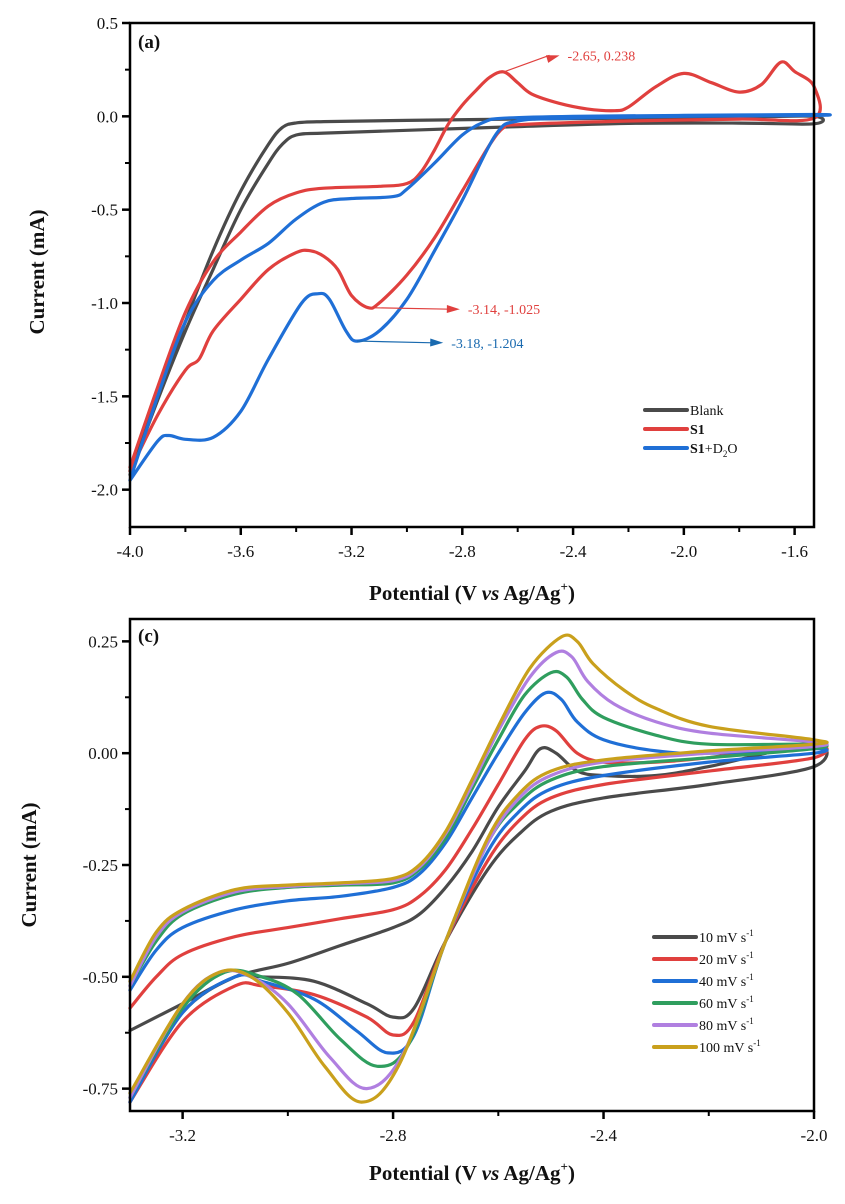 This screenshot has height=1204, width=845. I want to click on legend-label: 80 mV s-1, so click(726, 1025).